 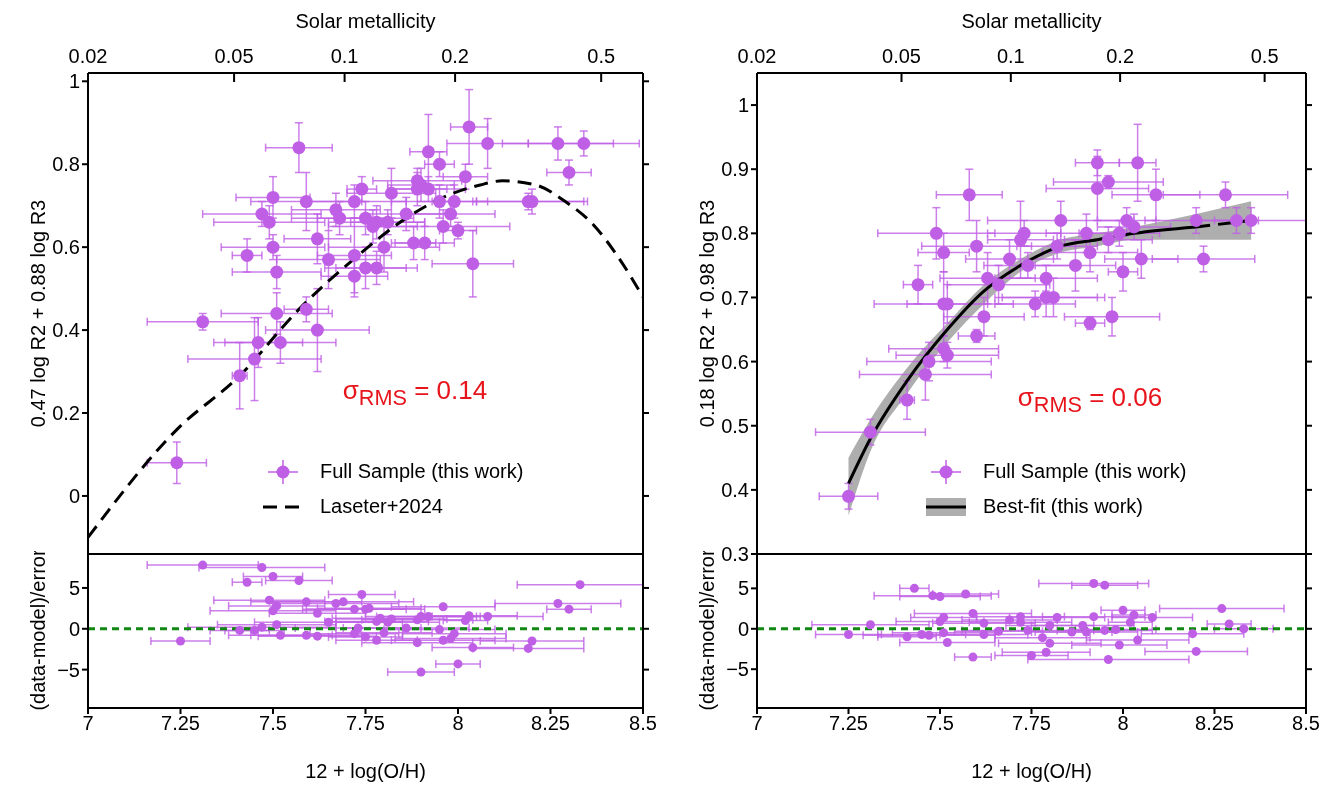 I want to click on annotation: σ$_{RMS}$ = 0.14, so click(x=415, y=393).